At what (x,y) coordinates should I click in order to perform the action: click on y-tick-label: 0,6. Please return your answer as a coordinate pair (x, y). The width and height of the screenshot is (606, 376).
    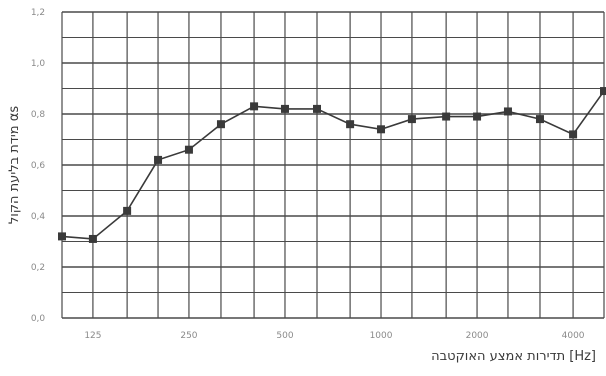
    Looking at the image, I should click on (38, 166).